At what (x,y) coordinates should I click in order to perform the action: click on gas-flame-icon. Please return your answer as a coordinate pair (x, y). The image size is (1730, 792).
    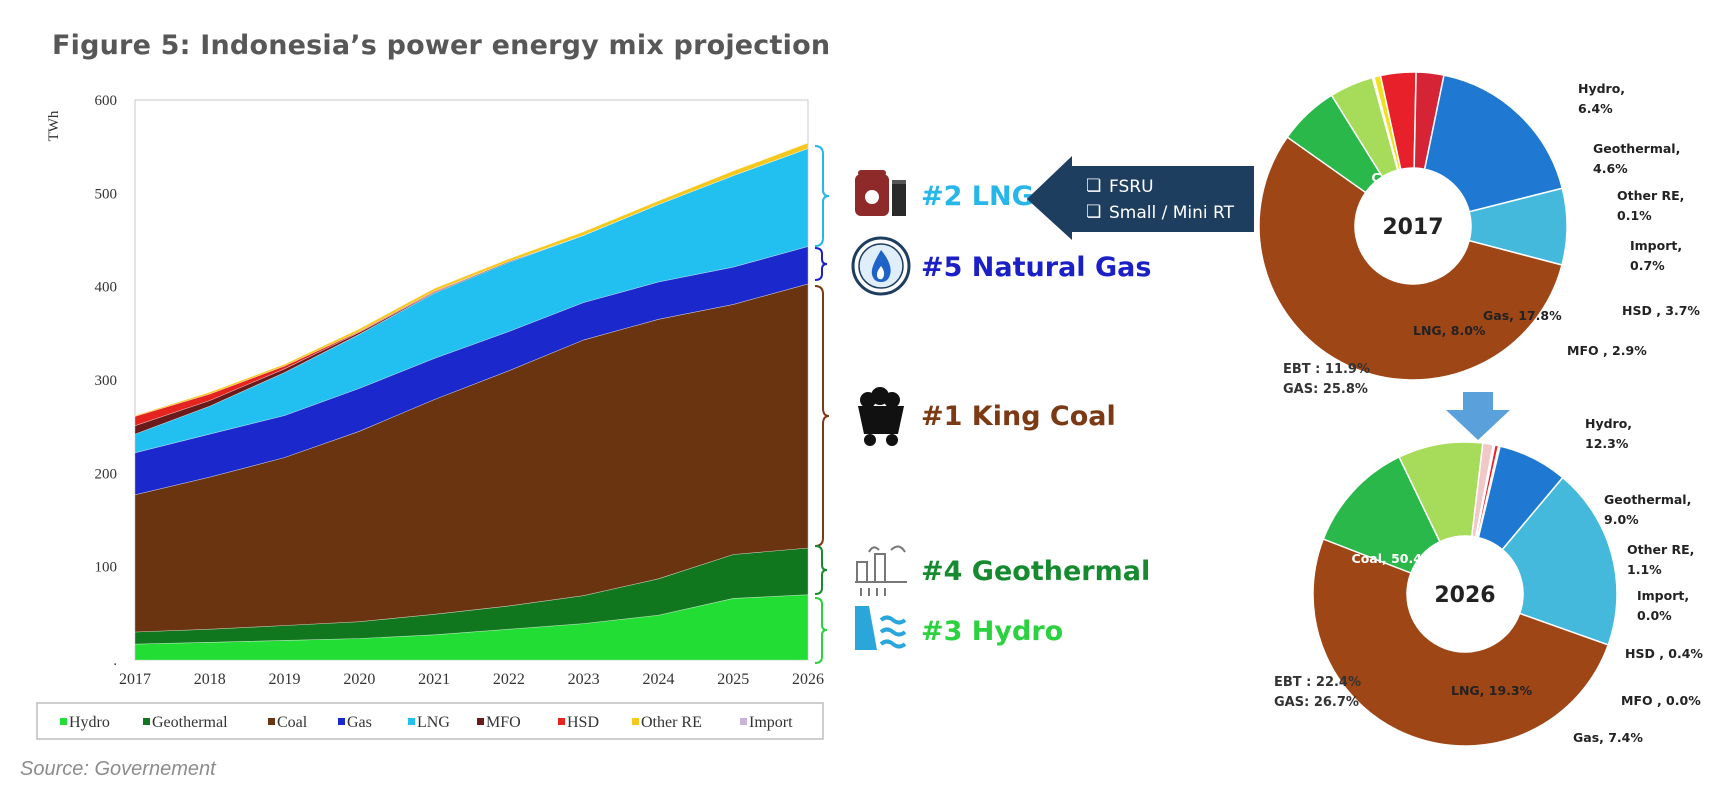
    Looking at the image, I should click on (881, 266).